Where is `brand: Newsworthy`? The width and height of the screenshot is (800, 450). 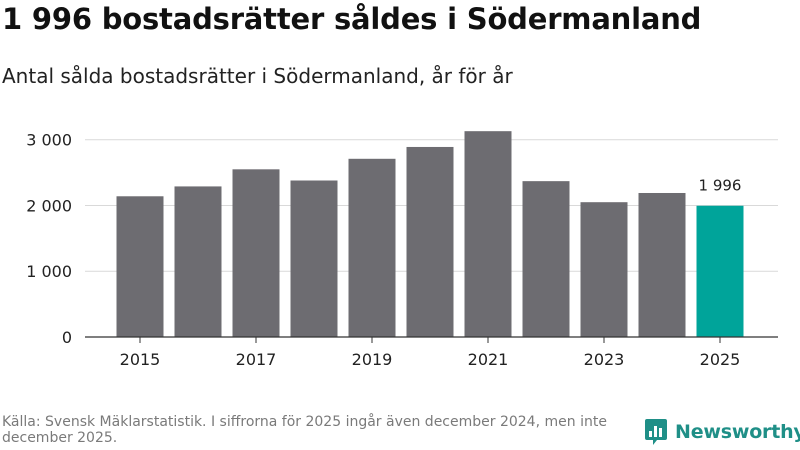 brand: Newsworthy is located at coordinates (722, 432).